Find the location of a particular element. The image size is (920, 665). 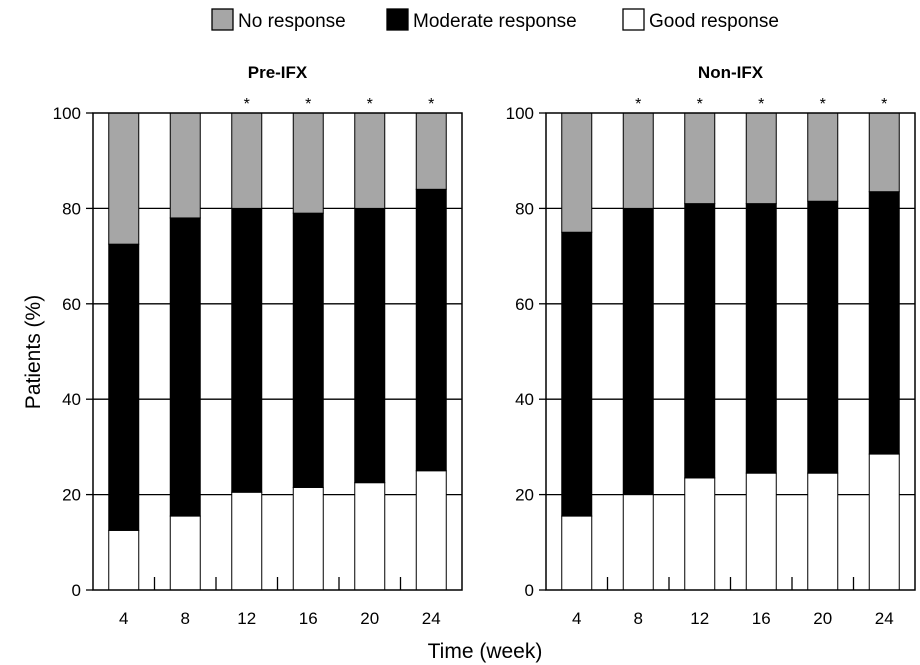

bar-1-week-4-good-response is located at coordinates (124, 560).